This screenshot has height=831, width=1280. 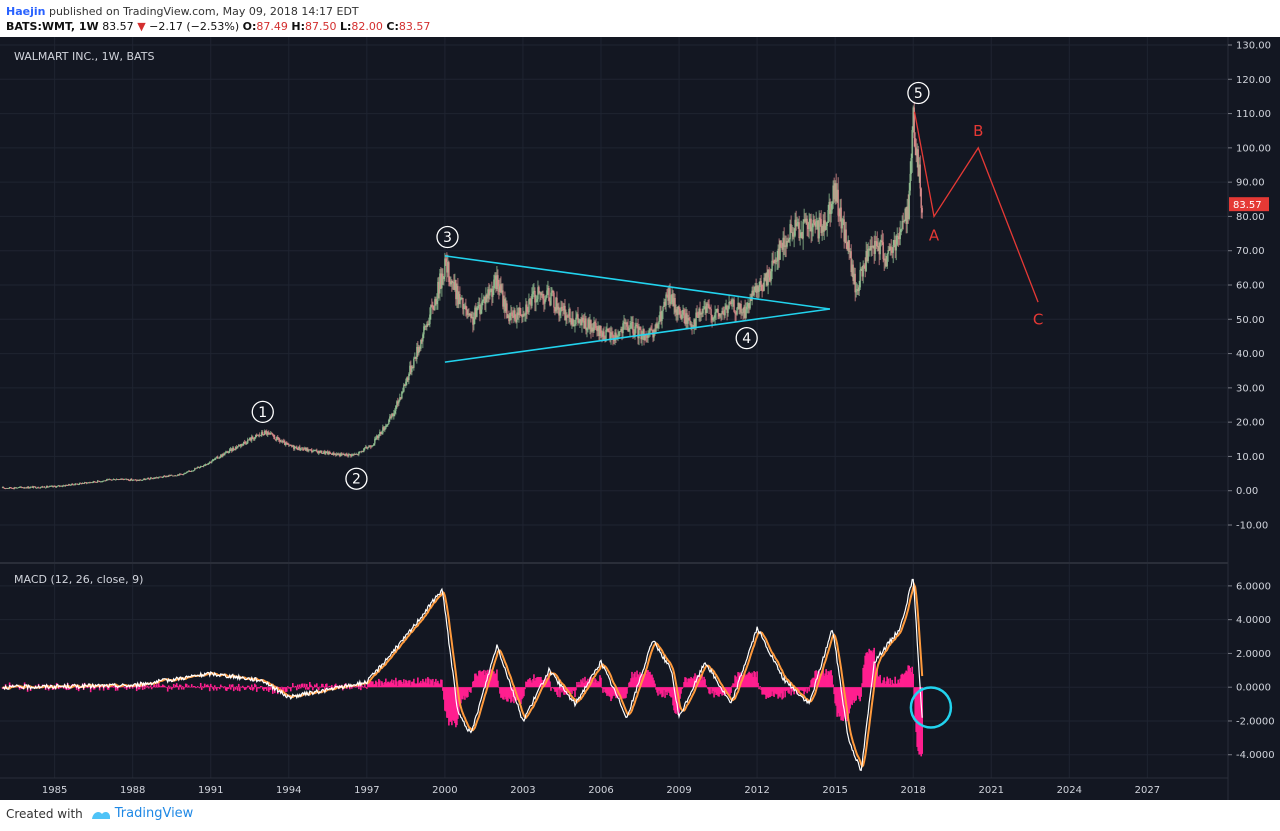 I want to click on abc-label-a: A, so click(x=934, y=235).